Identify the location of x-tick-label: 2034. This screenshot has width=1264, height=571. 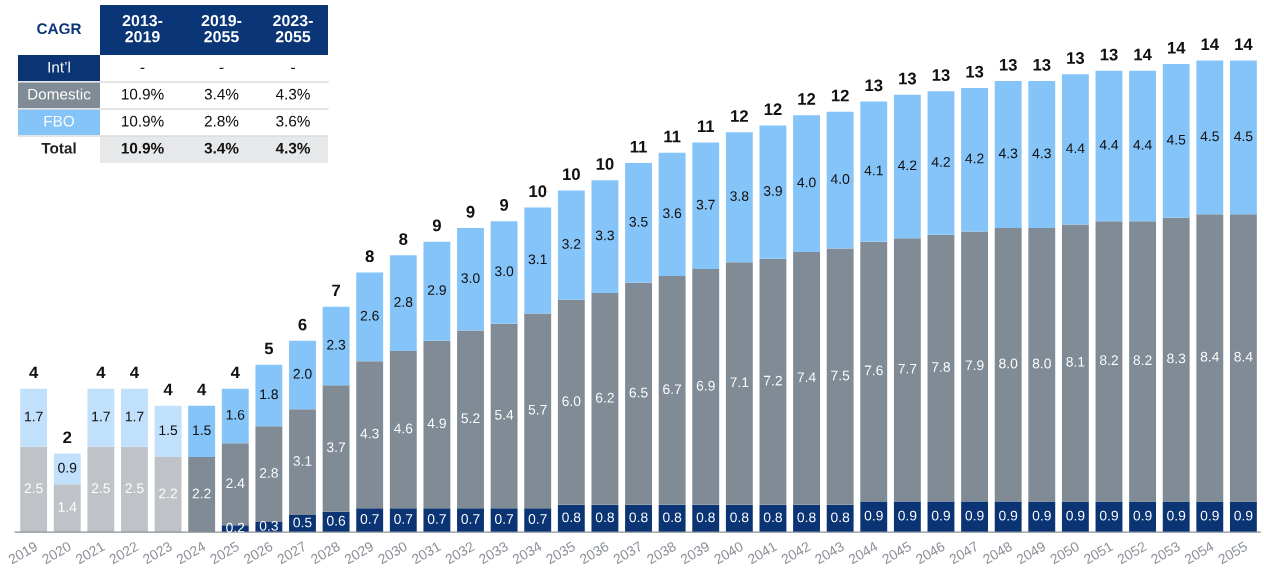
(527, 553).